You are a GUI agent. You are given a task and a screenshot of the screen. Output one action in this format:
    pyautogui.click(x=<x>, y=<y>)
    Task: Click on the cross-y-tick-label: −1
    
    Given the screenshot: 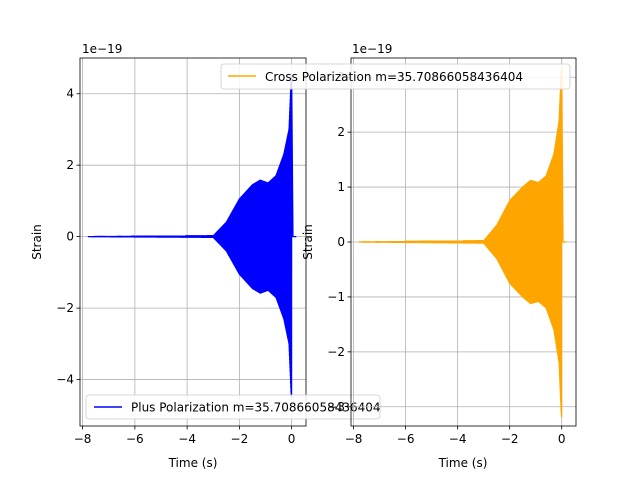 What is the action you would take?
    pyautogui.click(x=336, y=297)
    